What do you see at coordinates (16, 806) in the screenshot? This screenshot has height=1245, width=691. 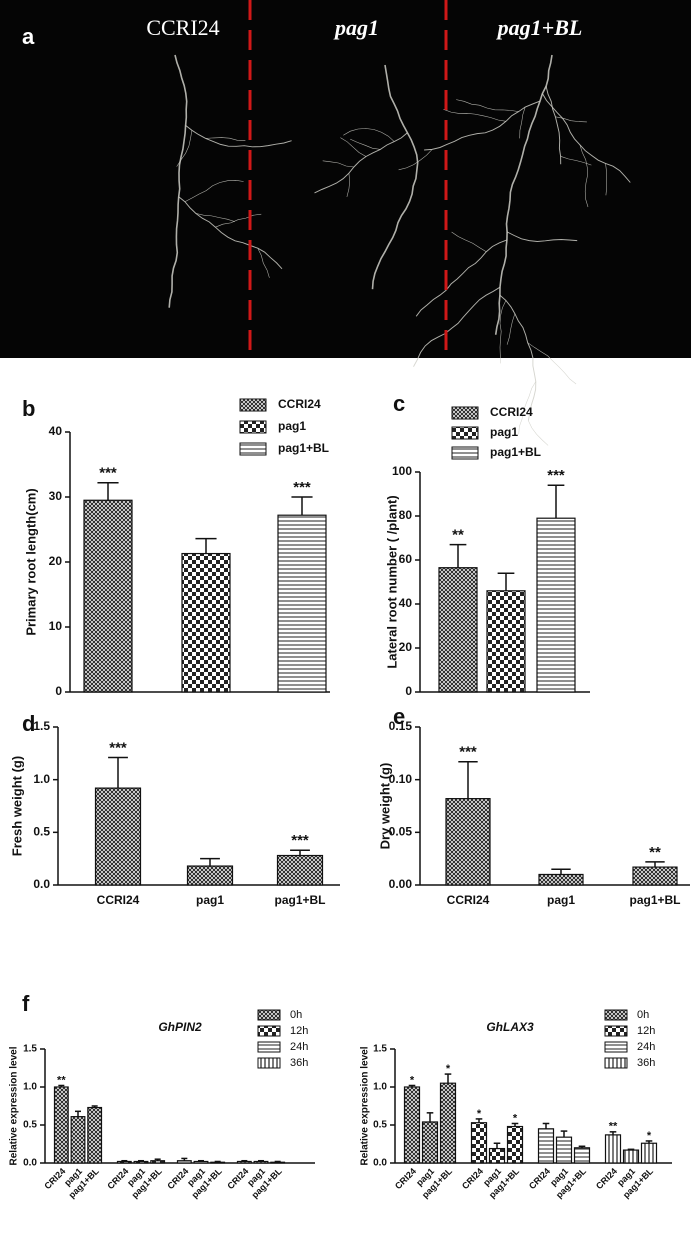 I see `y-axis-label: Fresh weight (g)` at bounding box center [16, 806].